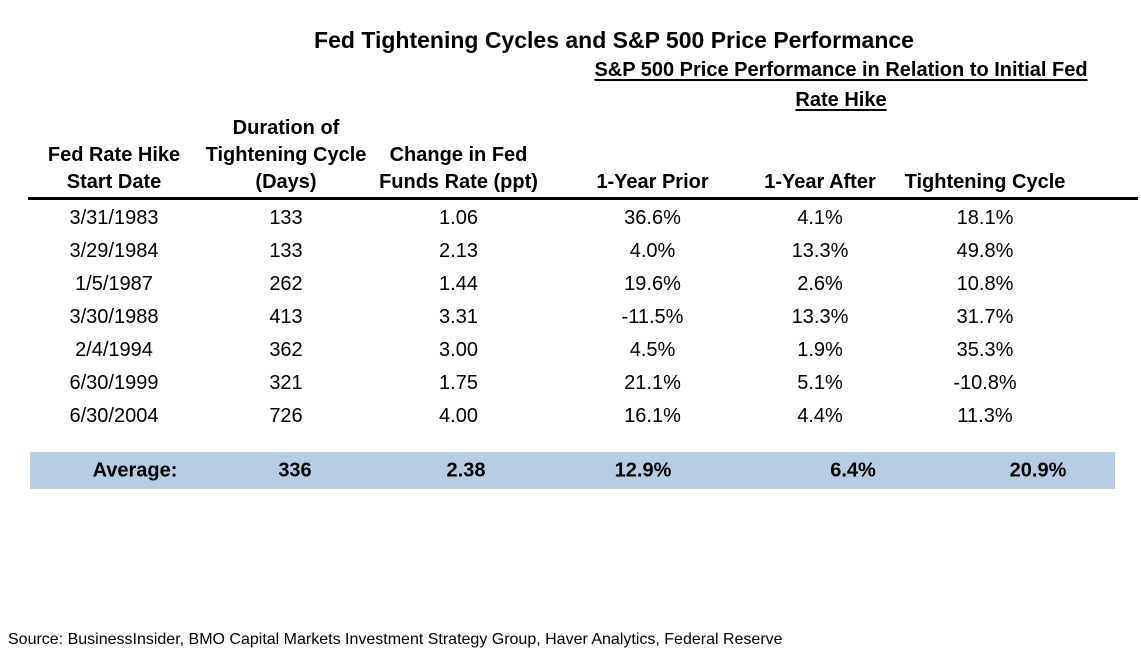  Describe the element at coordinates (985, 218) in the screenshot. I see `cell-tightening-cycle: 18.1%` at that location.